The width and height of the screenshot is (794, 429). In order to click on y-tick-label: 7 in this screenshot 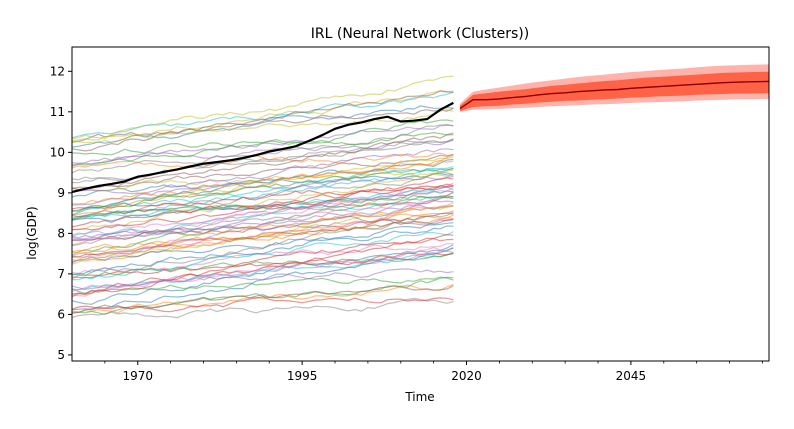, I will do `click(61, 274)`.